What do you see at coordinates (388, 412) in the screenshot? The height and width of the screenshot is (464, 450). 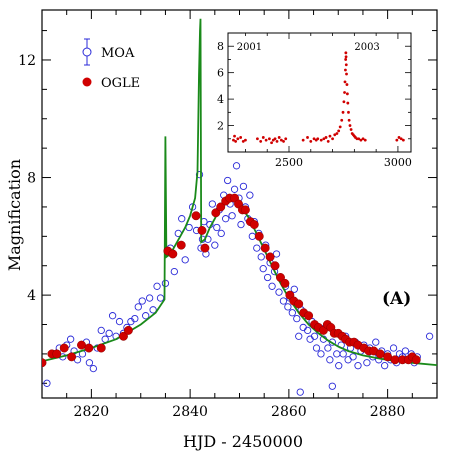 I see `x-tick-label: 2880` at bounding box center [388, 412].